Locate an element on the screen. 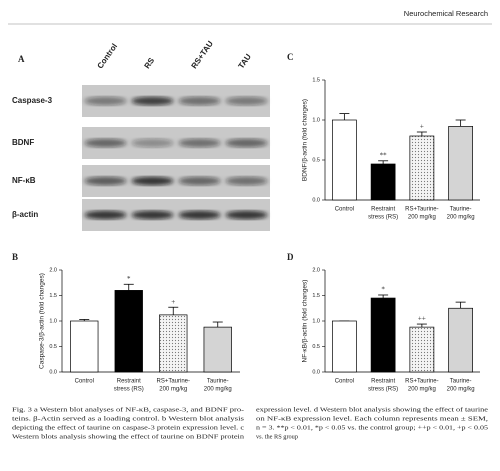 The width and height of the screenshot is (500, 471). significance-marker: ** is located at coordinates (384, 155).